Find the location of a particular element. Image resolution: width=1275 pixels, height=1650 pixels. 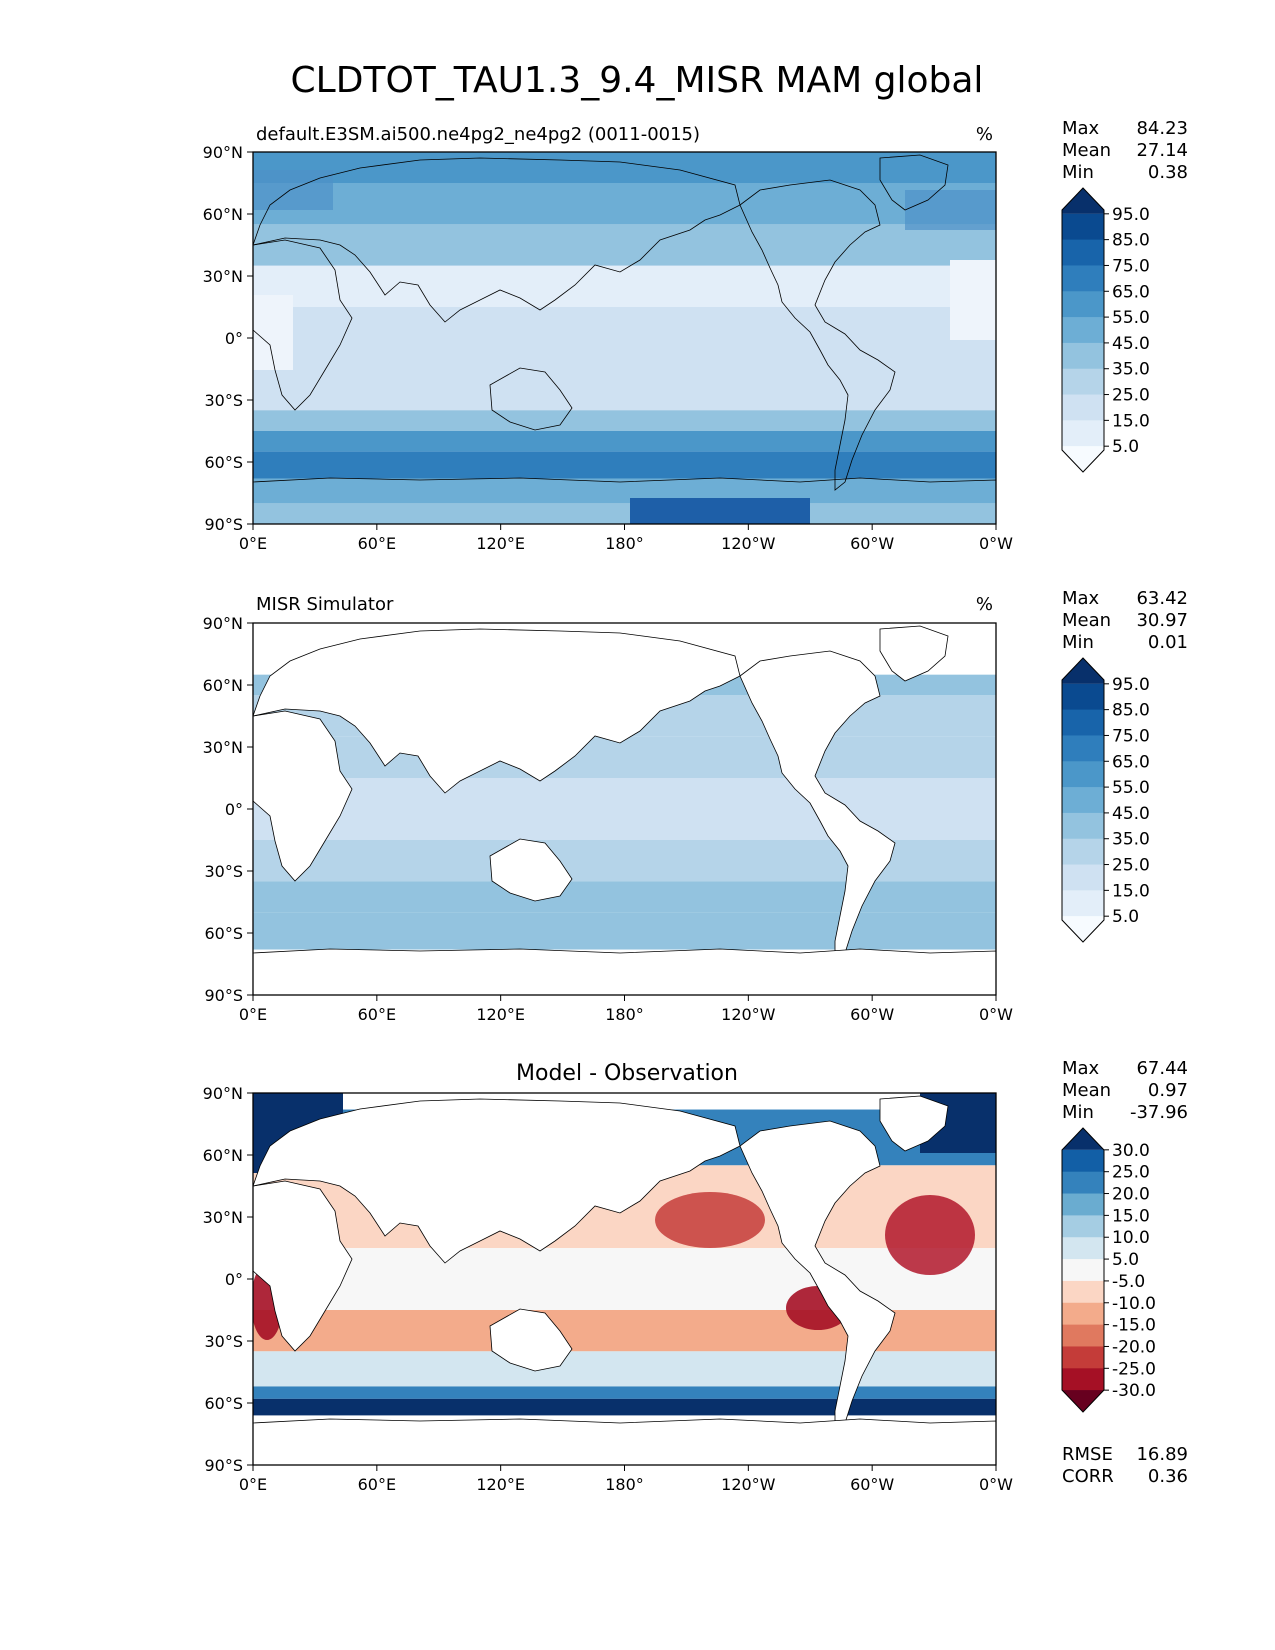

y-tick-label: 60°N is located at coordinates (223, 685).